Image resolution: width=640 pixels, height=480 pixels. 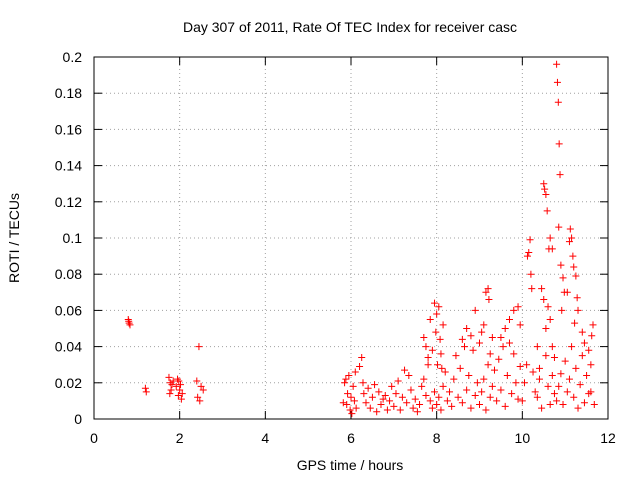 What do you see at coordinates (14, 238) in the screenshot?
I see `y-axis-label: ROTI / TECUs` at bounding box center [14, 238].